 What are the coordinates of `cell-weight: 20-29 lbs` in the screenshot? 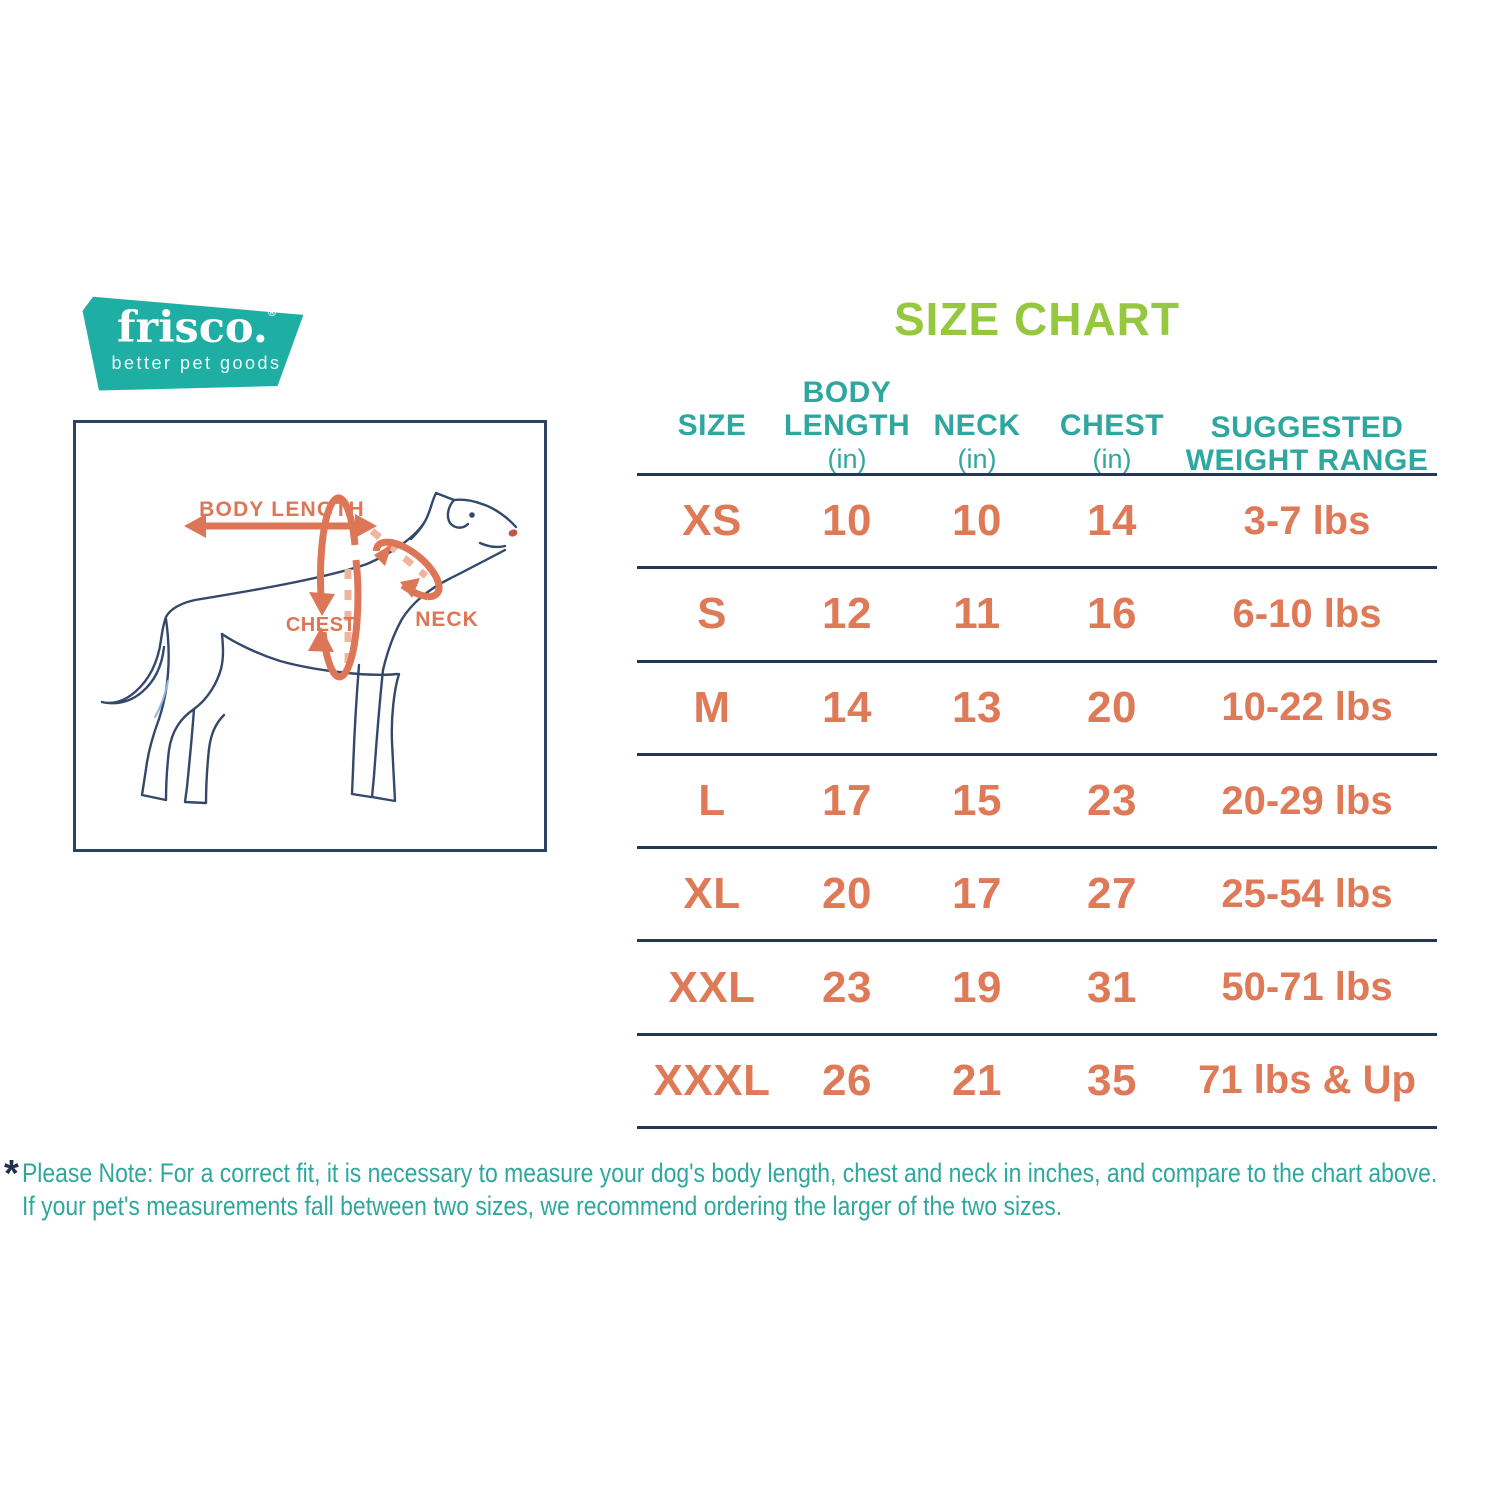 It's located at (1307, 800).